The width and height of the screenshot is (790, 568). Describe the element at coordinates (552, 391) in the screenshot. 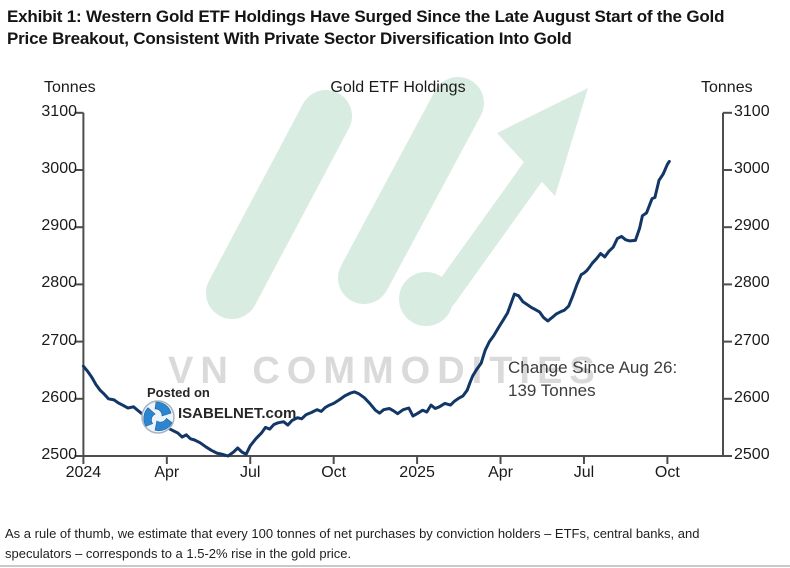

I see `change-annotation-line2: 139 Tonnes` at that location.